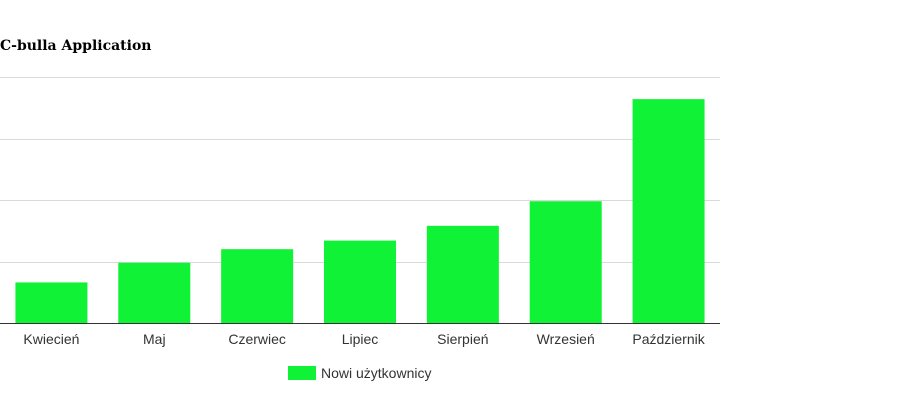 Image resolution: width=900 pixels, height=400 pixels. Describe the element at coordinates (360, 339) in the screenshot. I see `x-tick-label: Lipiec` at that location.